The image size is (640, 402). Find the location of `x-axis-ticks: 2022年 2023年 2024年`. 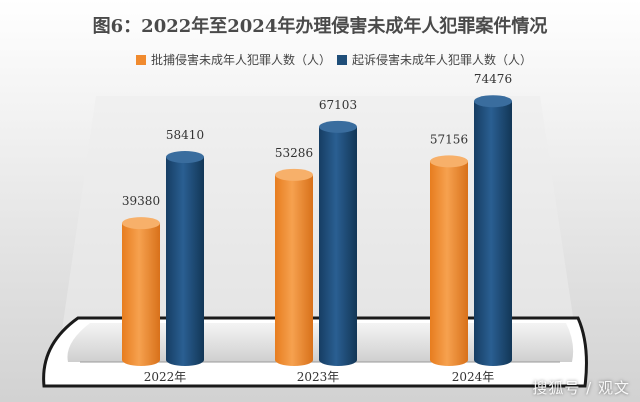

x-axis-ticks: 2022年 2023年 2024年 is located at coordinates (319, 377).